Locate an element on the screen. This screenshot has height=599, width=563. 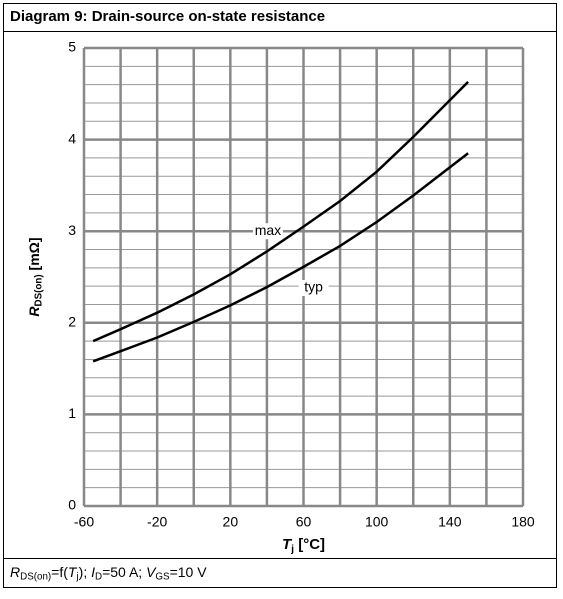
y-tick-label: 3 is located at coordinates (72, 230).